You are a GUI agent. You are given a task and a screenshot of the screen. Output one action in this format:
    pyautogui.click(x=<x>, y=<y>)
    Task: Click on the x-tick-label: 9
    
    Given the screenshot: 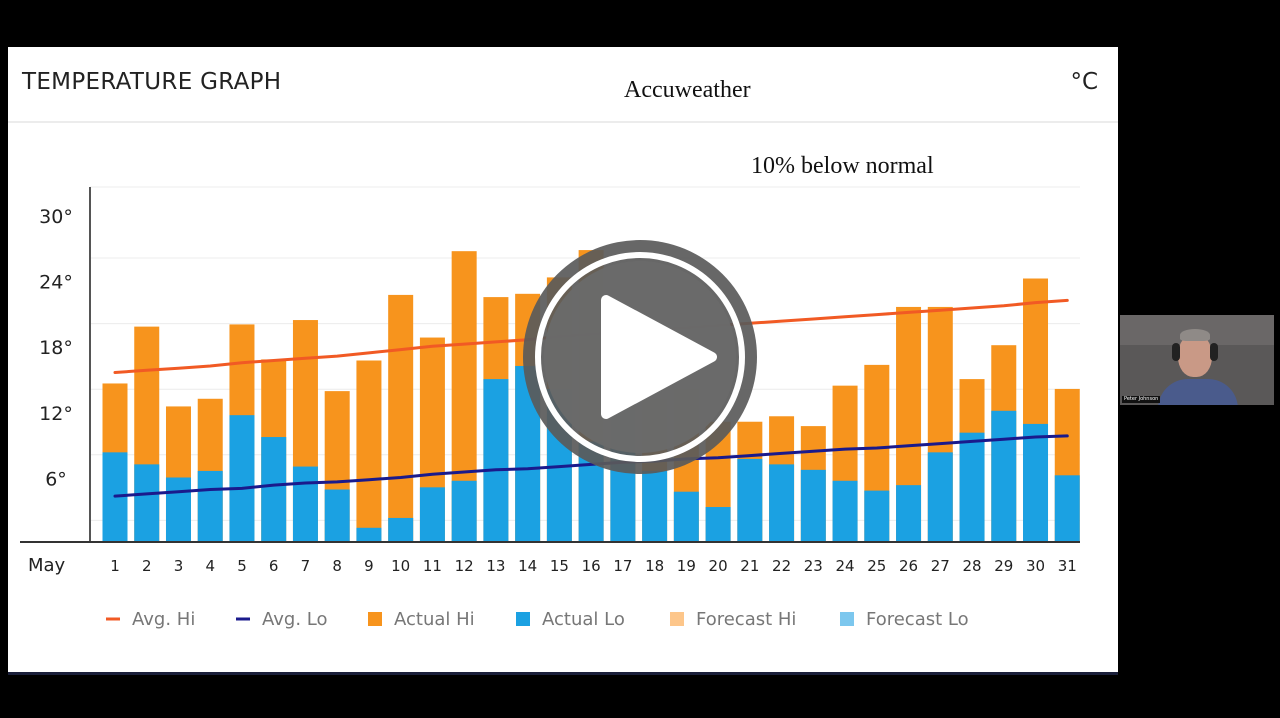 What is the action you would take?
    pyautogui.click(x=369, y=566)
    